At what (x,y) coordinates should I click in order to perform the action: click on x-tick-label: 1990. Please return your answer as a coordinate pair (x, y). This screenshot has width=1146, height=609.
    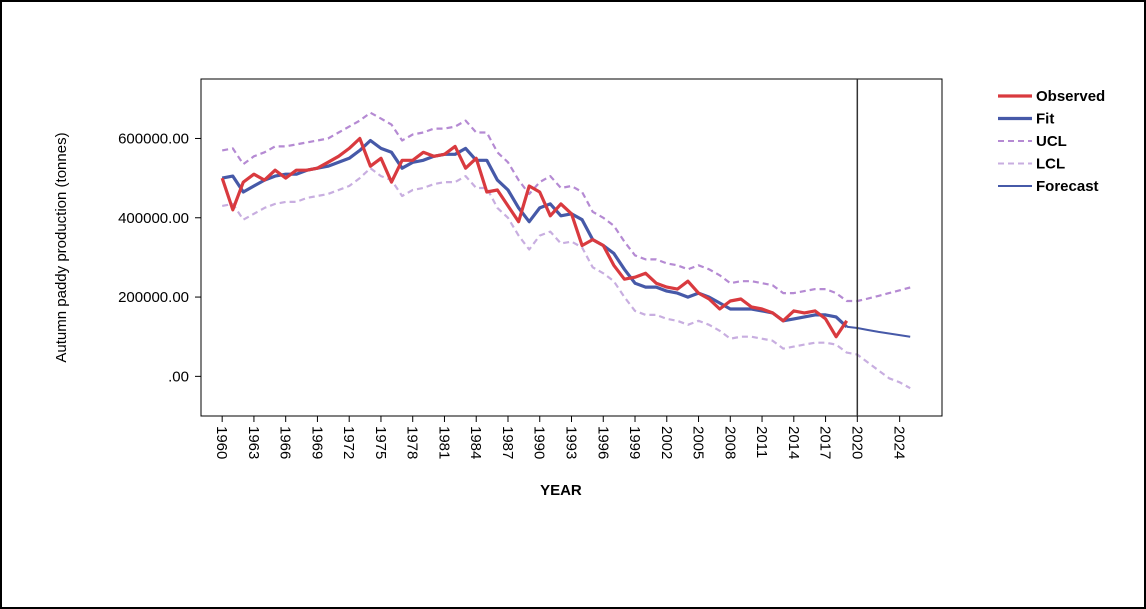
    Looking at the image, I should click on (539, 442).